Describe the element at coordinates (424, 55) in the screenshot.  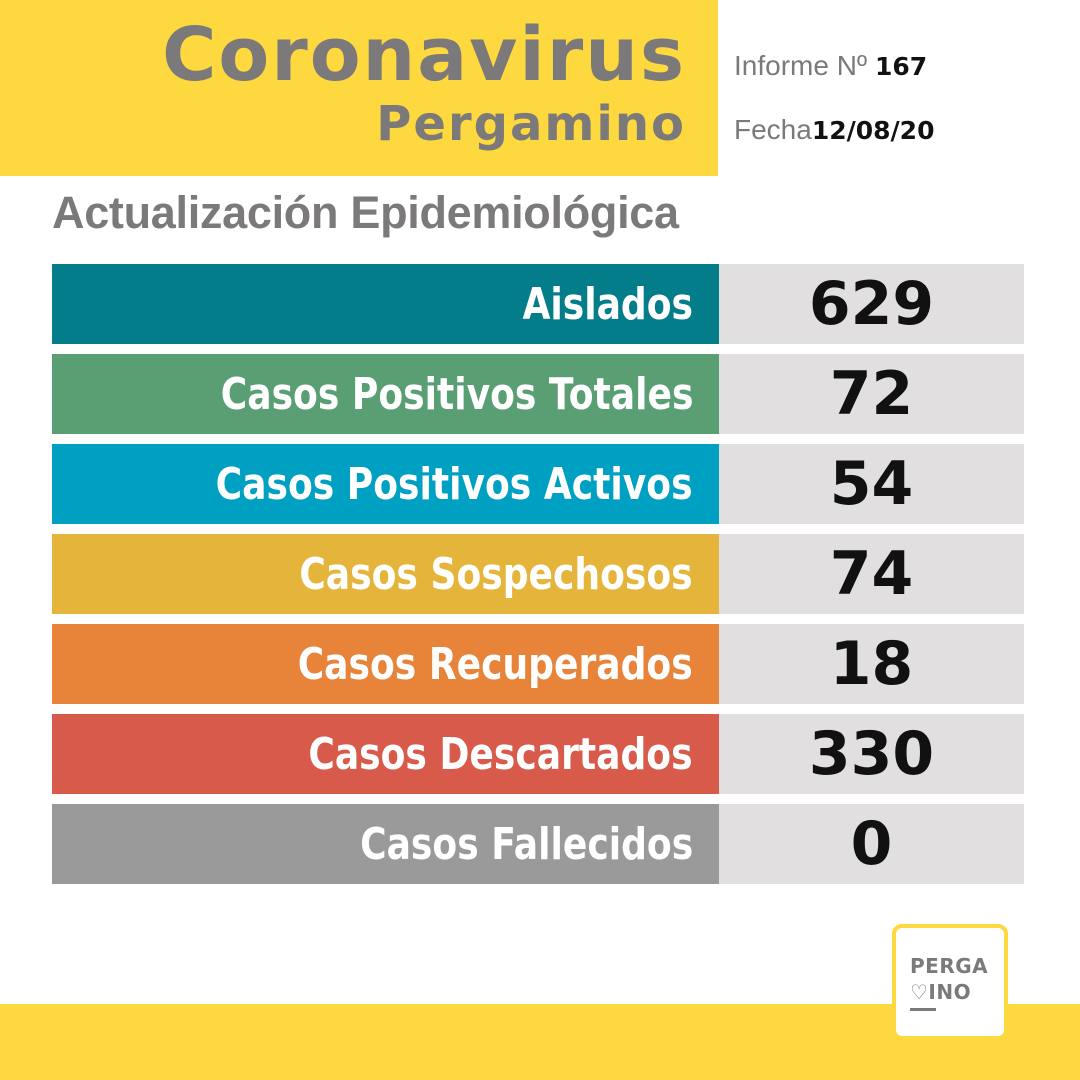
I see `page-title: Coronavirus` at that location.